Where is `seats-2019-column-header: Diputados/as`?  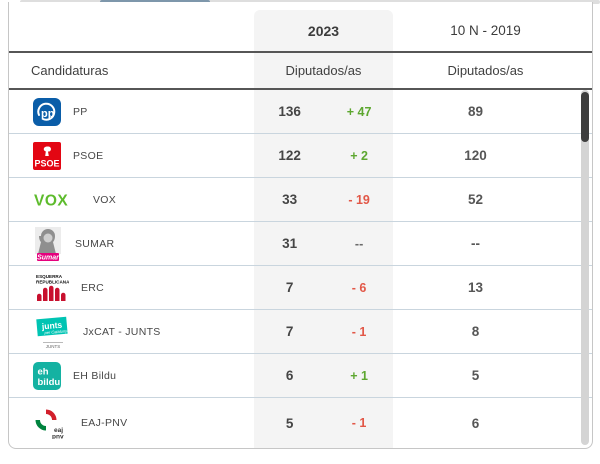
seats-2019-column-header: Diputados/as is located at coordinates (485, 70).